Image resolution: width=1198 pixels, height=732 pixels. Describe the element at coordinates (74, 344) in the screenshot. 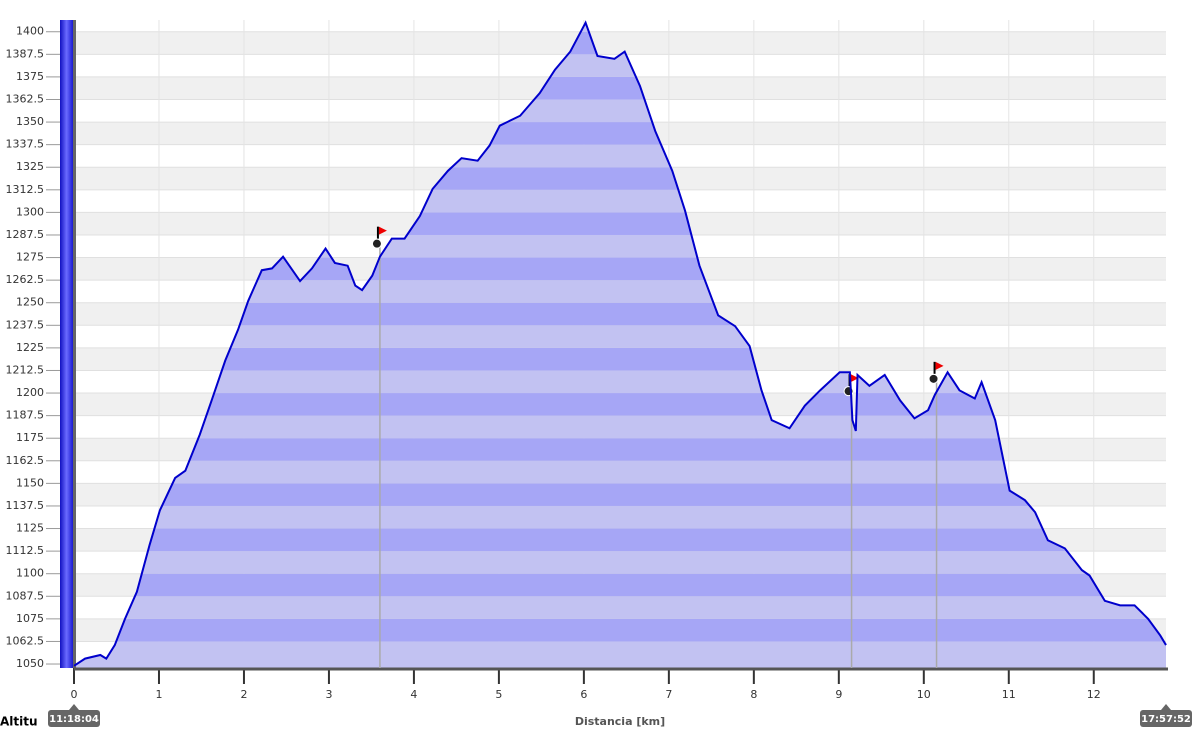

I see `axis-line` at that location.